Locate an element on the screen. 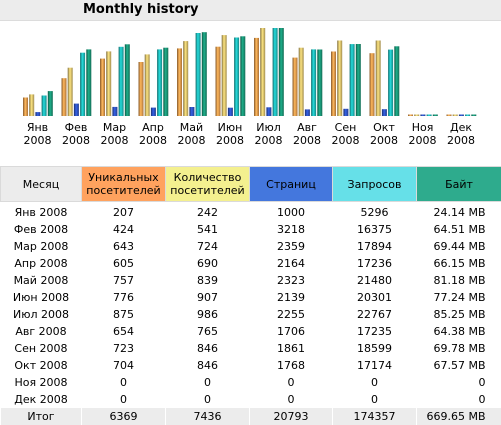  cell-unique: 776 is located at coordinates (124, 297).